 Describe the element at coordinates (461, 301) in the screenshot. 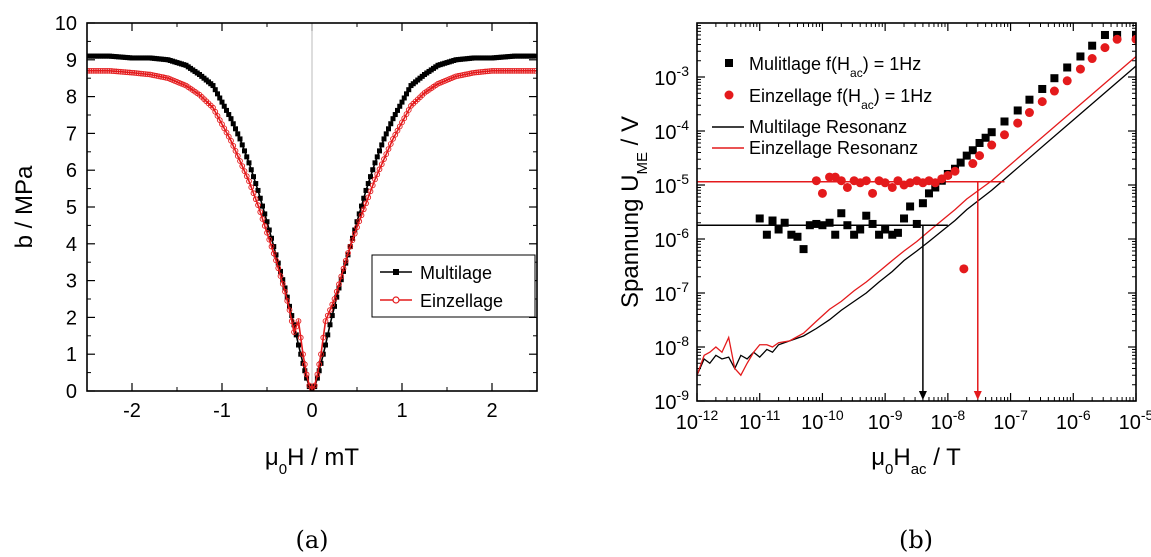

I see `legend-label-einzellage: Einzellage` at that location.